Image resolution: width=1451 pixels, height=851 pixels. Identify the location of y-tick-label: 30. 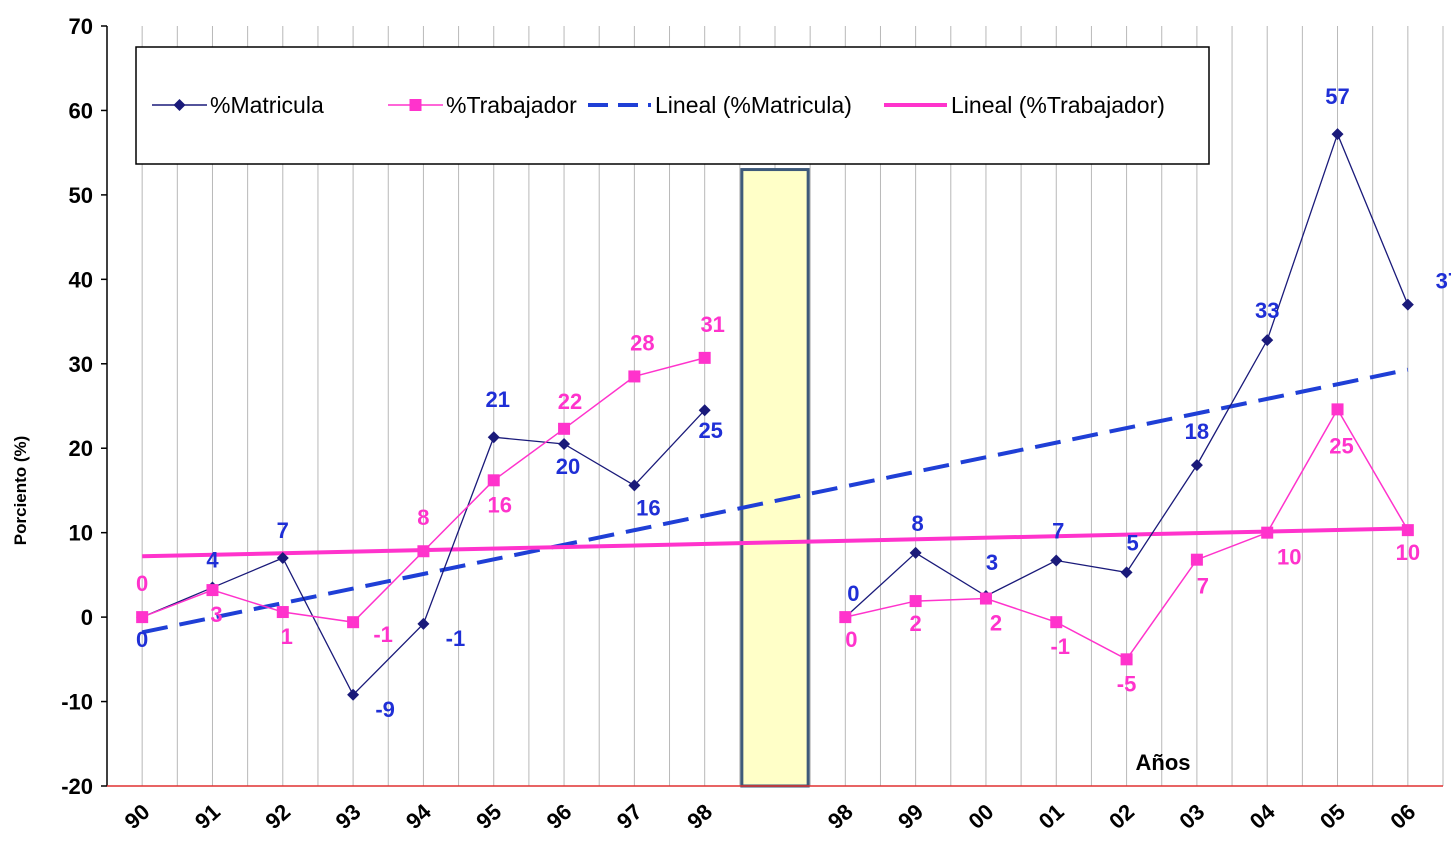
(81, 364).